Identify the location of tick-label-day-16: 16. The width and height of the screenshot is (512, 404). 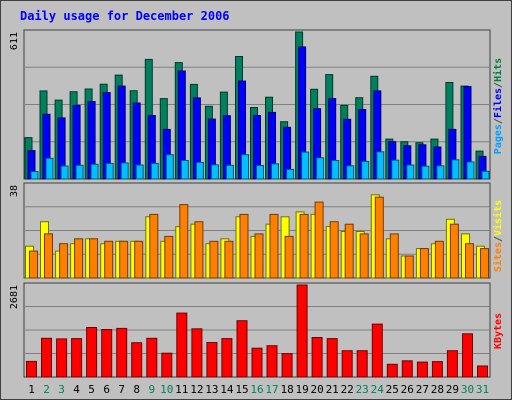
(256, 389).